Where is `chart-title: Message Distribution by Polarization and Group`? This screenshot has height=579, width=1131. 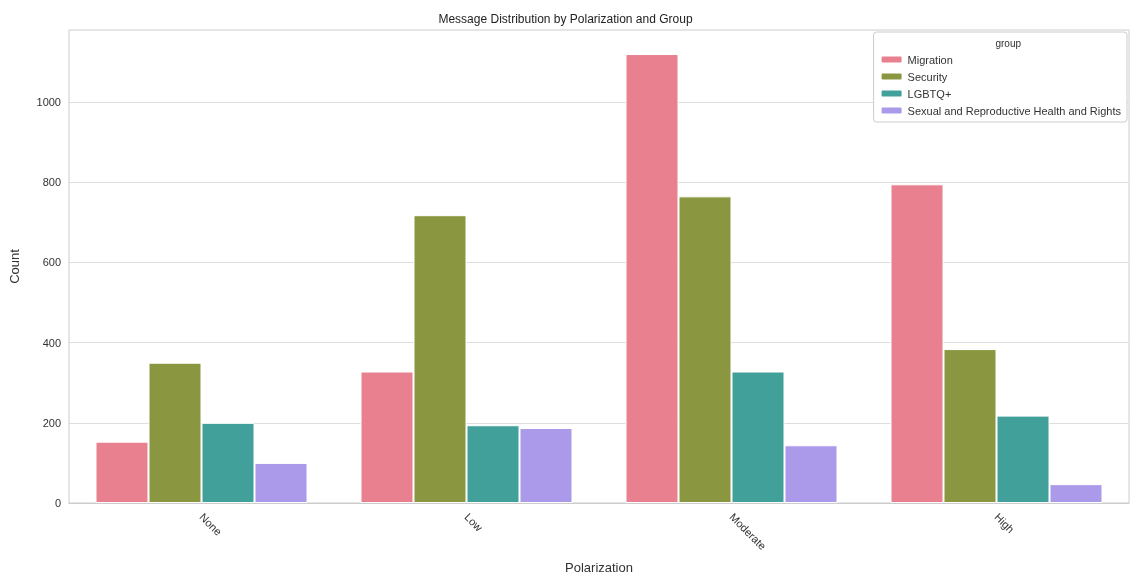
chart-title: Message Distribution by Polarization and Group is located at coordinates (565, 19).